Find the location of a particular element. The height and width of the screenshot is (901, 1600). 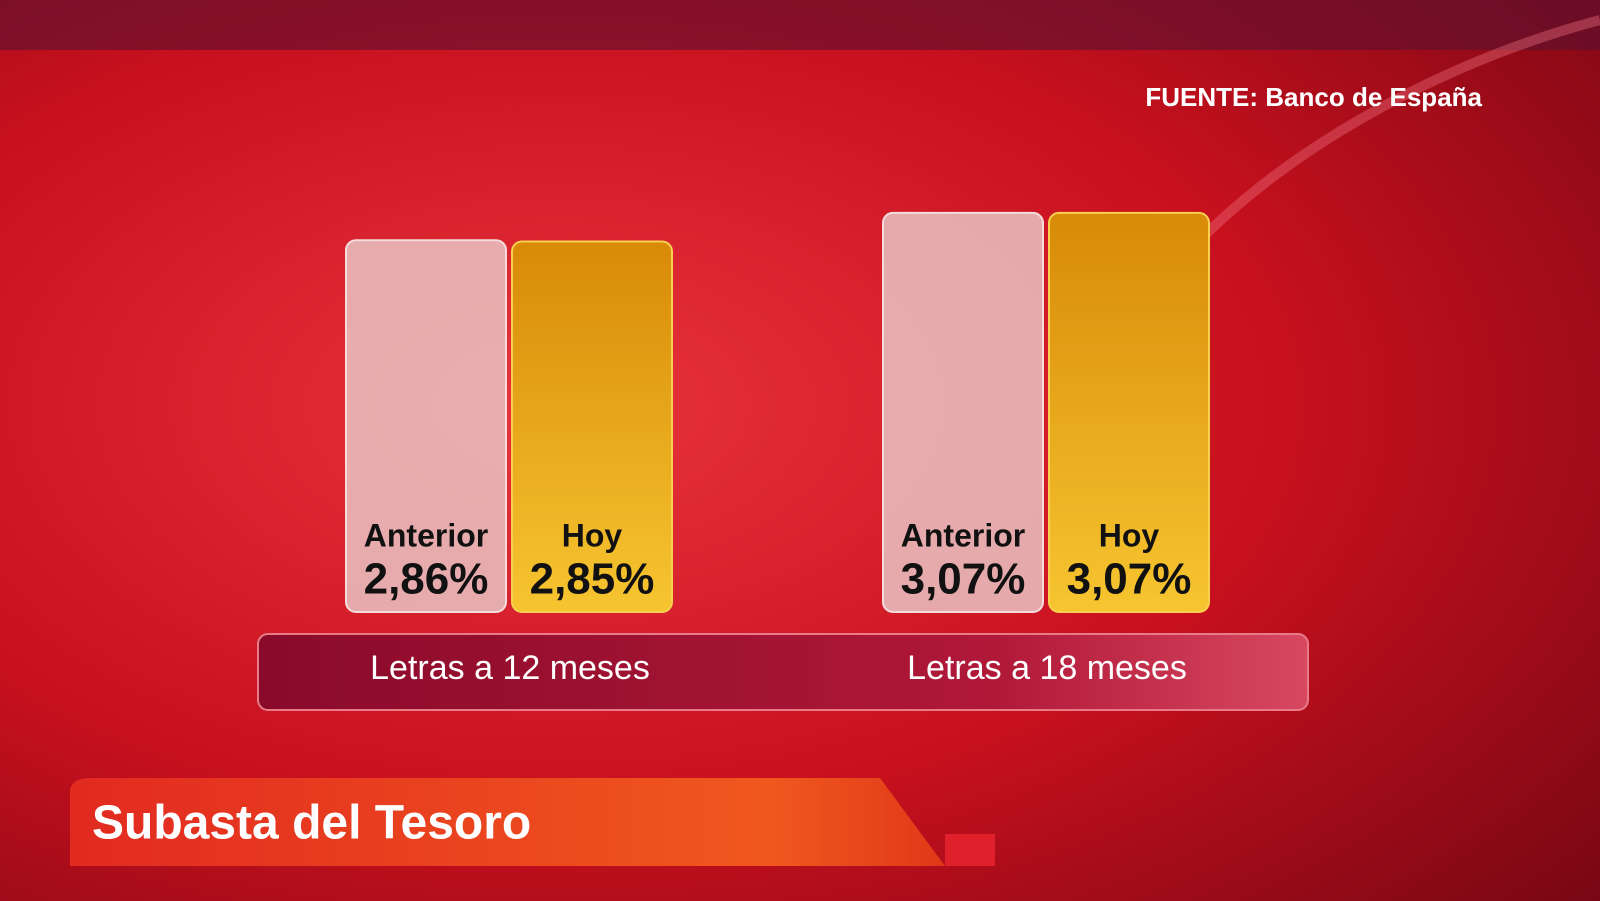

top-band is located at coordinates (800, 25).